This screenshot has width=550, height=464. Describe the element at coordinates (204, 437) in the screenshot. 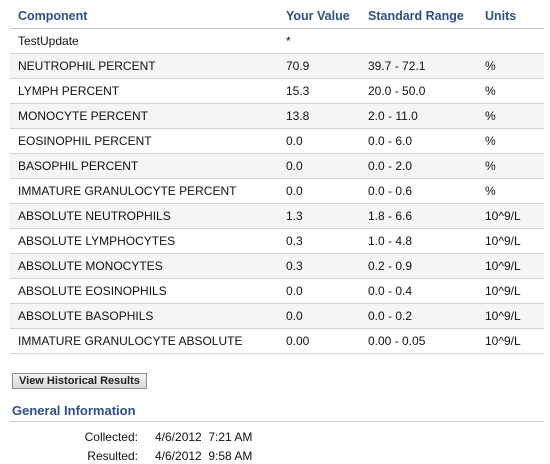

I see `collected-value: 4/6/2012 7:21 AM` at that location.